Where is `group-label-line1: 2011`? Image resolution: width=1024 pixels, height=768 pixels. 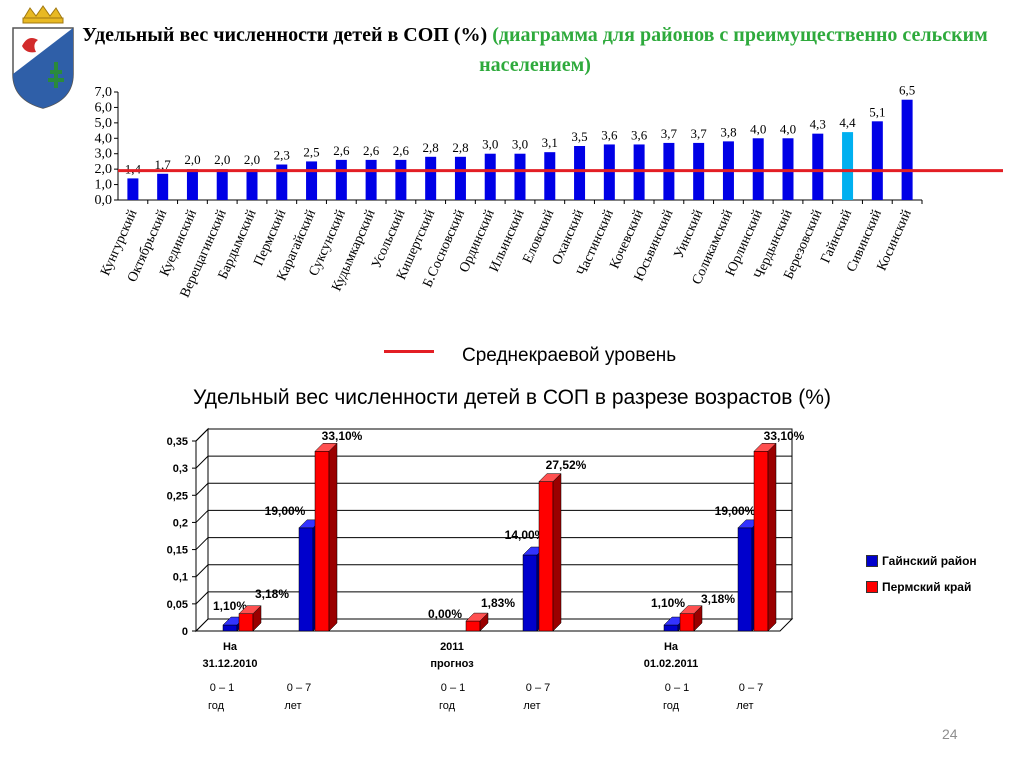
group-label-line1: 2011 is located at coordinates (452, 647).